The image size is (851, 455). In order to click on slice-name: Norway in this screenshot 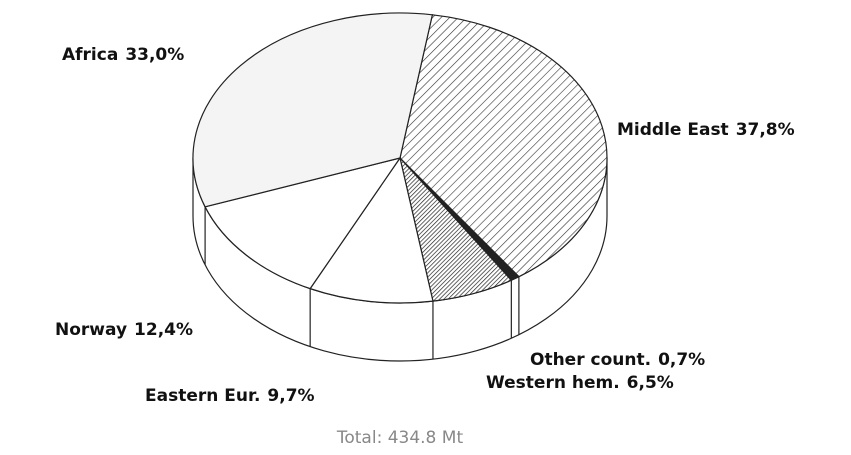, I will do `click(91, 330)`.